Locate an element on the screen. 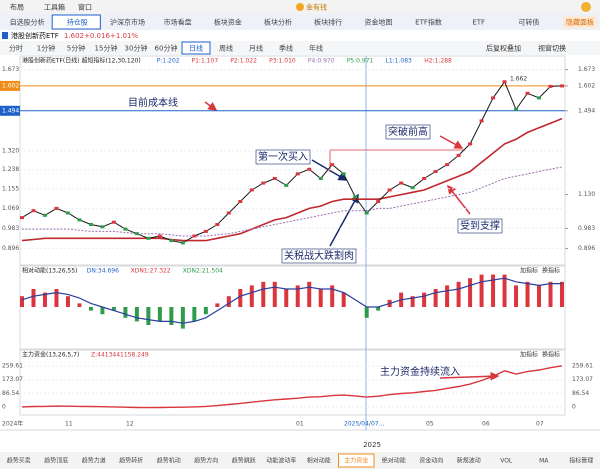 The width and height of the screenshot is (600, 469). tab: 板块排行 is located at coordinates (328, 22).